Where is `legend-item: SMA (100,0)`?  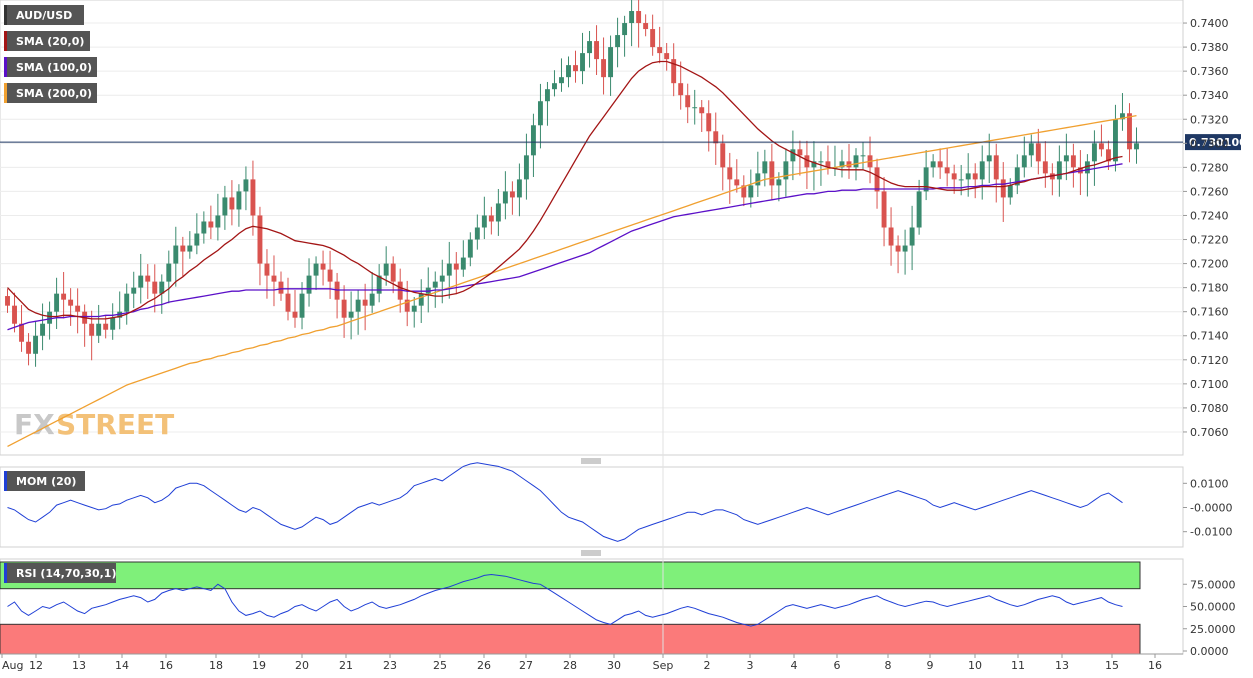
legend-item: SMA (100,0) is located at coordinates (50, 67).